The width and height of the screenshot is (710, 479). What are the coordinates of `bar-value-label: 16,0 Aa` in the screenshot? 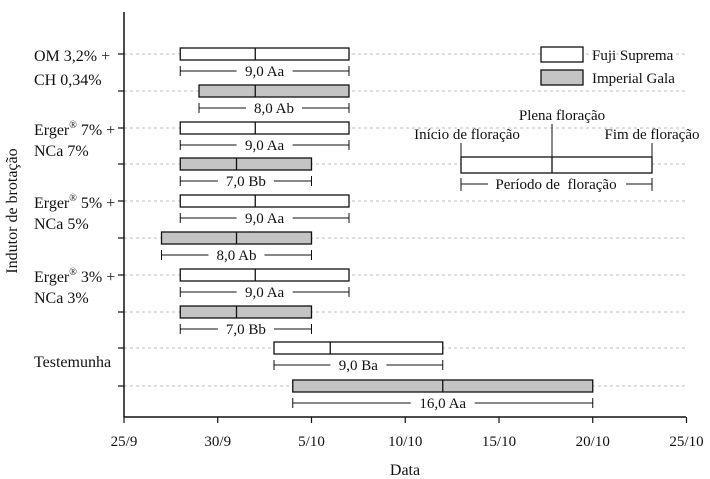 It's located at (442, 404).